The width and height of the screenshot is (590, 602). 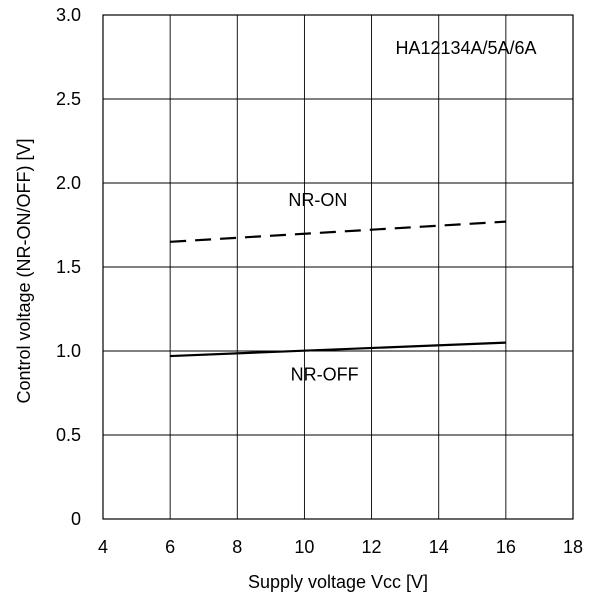 What do you see at coordinates (338, 349) in the screenshot?
I see `series-line-nr-off` at bounding box center [338, 349].